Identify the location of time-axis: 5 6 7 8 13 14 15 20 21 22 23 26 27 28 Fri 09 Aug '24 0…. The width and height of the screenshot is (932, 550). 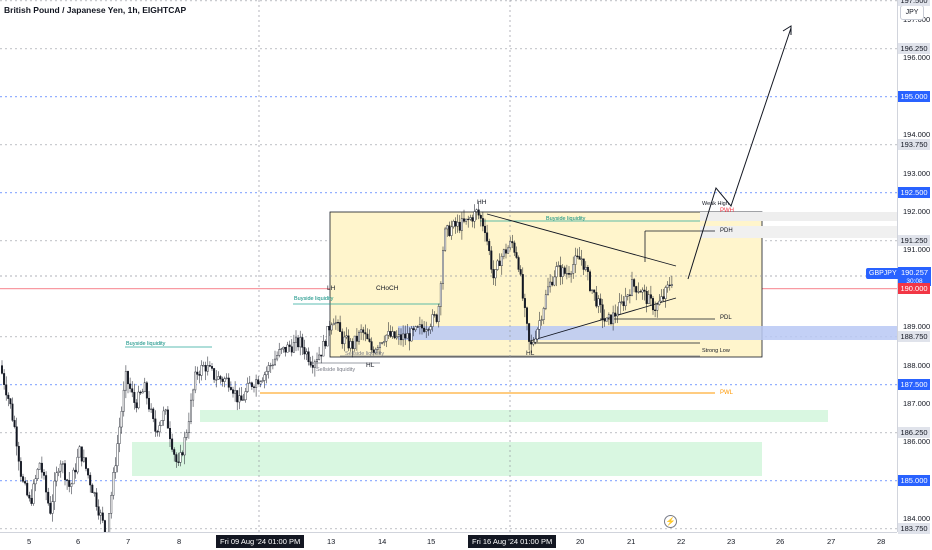
(448, 541).